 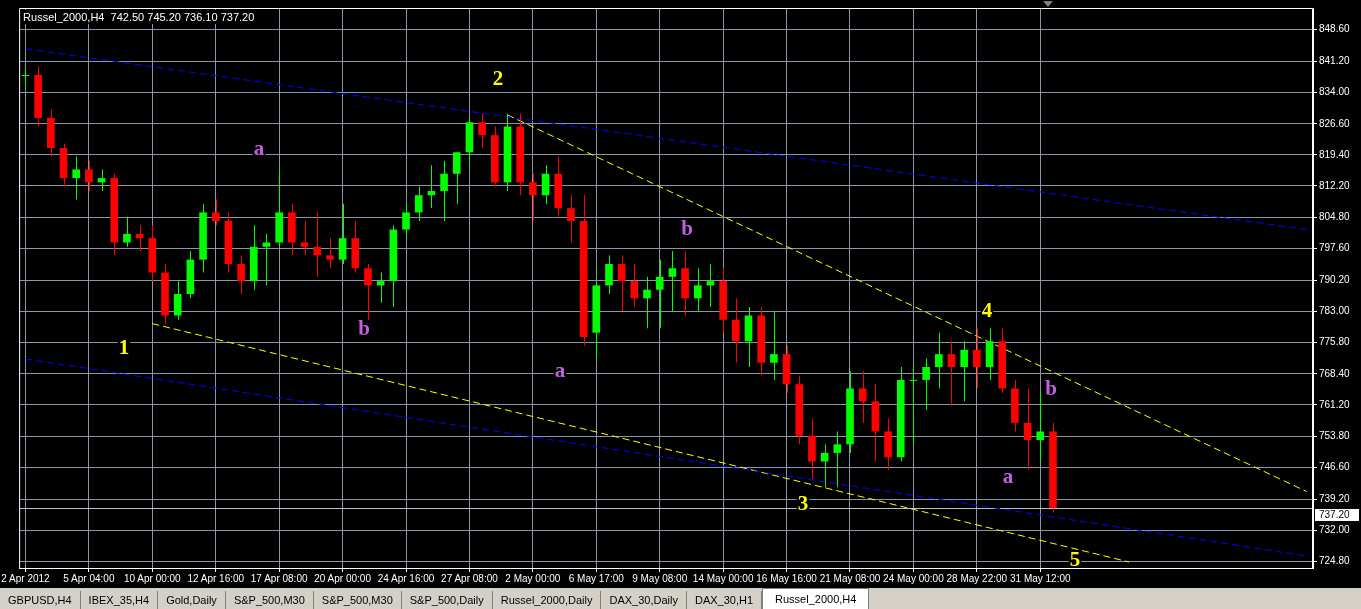 What do you see at coordinates (1335, 123) in the screenshot?
I see `y-tick-label: 826.60` at bounding box center [1335, 123].